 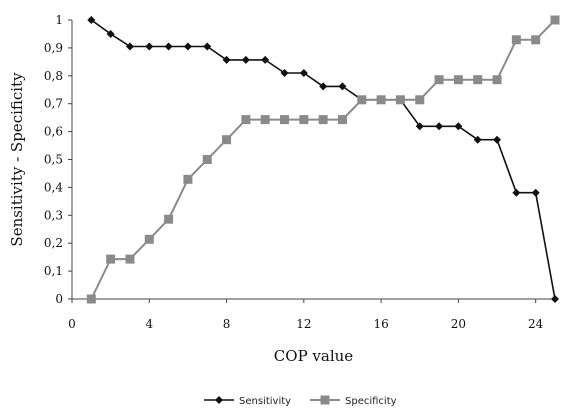 What do you see at coordinates (72, 324) in the screenshot?
I see `x-tick-label: 0` at bounding box center [72, 324].